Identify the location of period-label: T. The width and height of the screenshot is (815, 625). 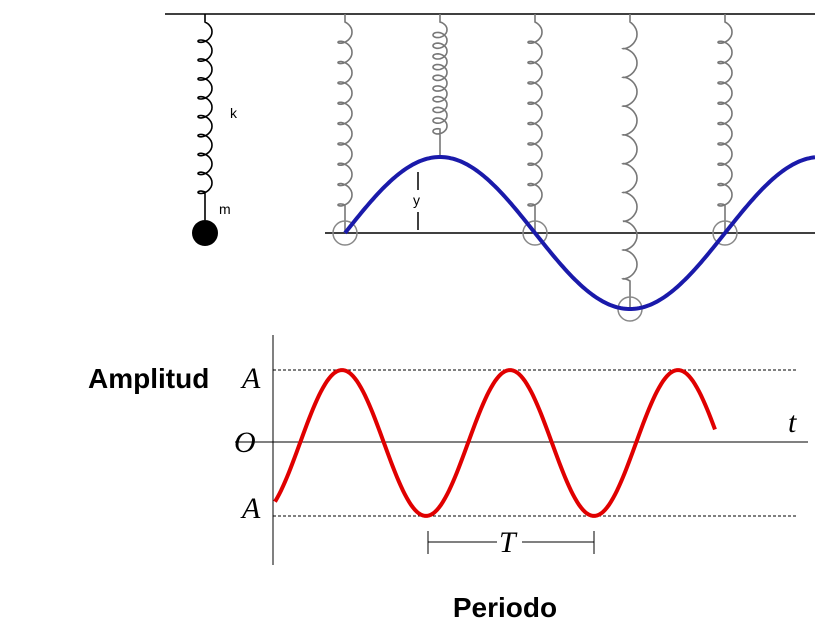
(508, 542).